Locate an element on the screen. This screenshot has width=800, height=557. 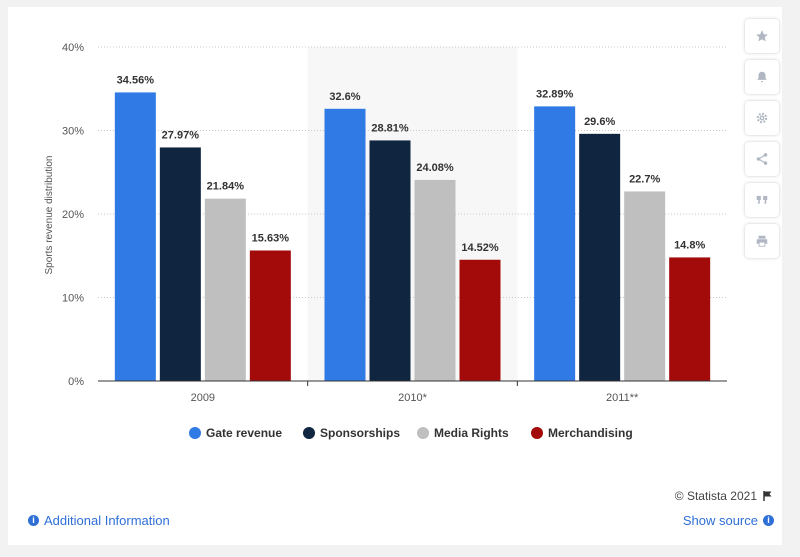
data-label: 32.6% is located at coordinates (344, 97).